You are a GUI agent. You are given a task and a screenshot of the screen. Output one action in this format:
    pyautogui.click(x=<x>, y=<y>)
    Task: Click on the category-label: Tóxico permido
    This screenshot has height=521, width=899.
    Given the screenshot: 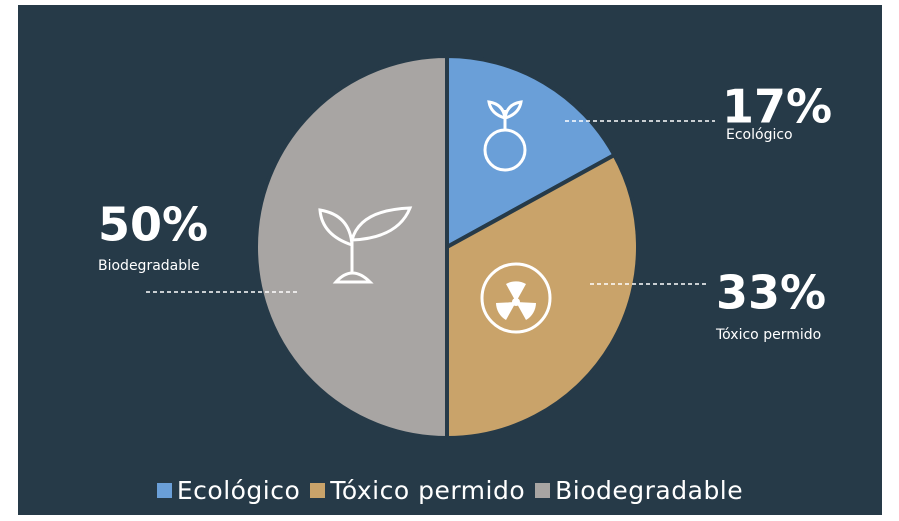 What is the action you would take?
    pyautogui.click(x=768, y=335)
    